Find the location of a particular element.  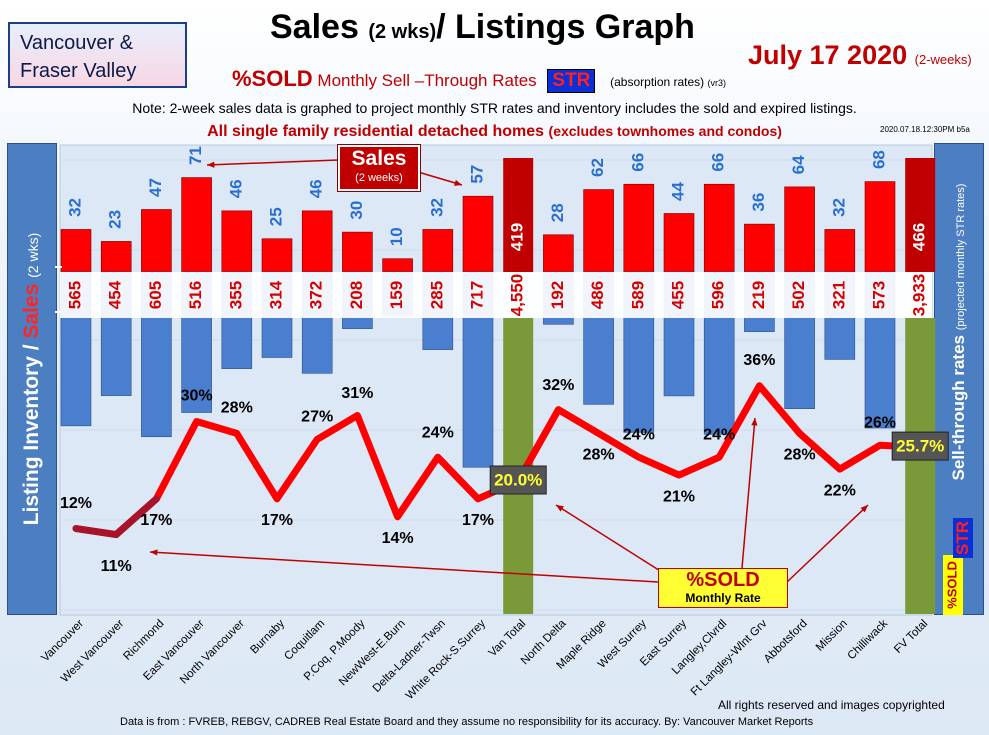

inventory-value-label: 454 is located at coordinates (115, 294).